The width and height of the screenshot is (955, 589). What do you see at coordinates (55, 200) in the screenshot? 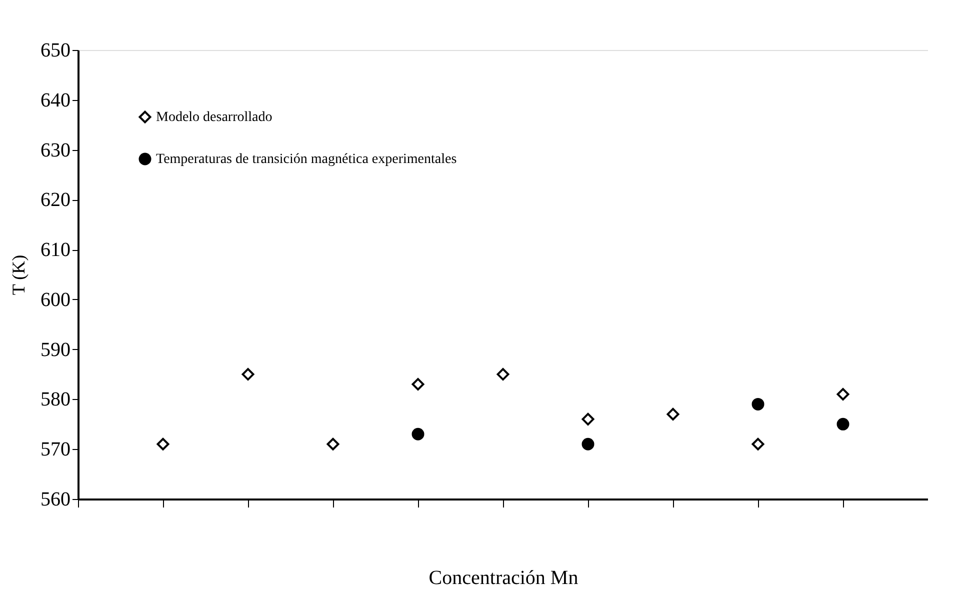
I see `y-tick-label: 620` at bounding box center [55, 200].